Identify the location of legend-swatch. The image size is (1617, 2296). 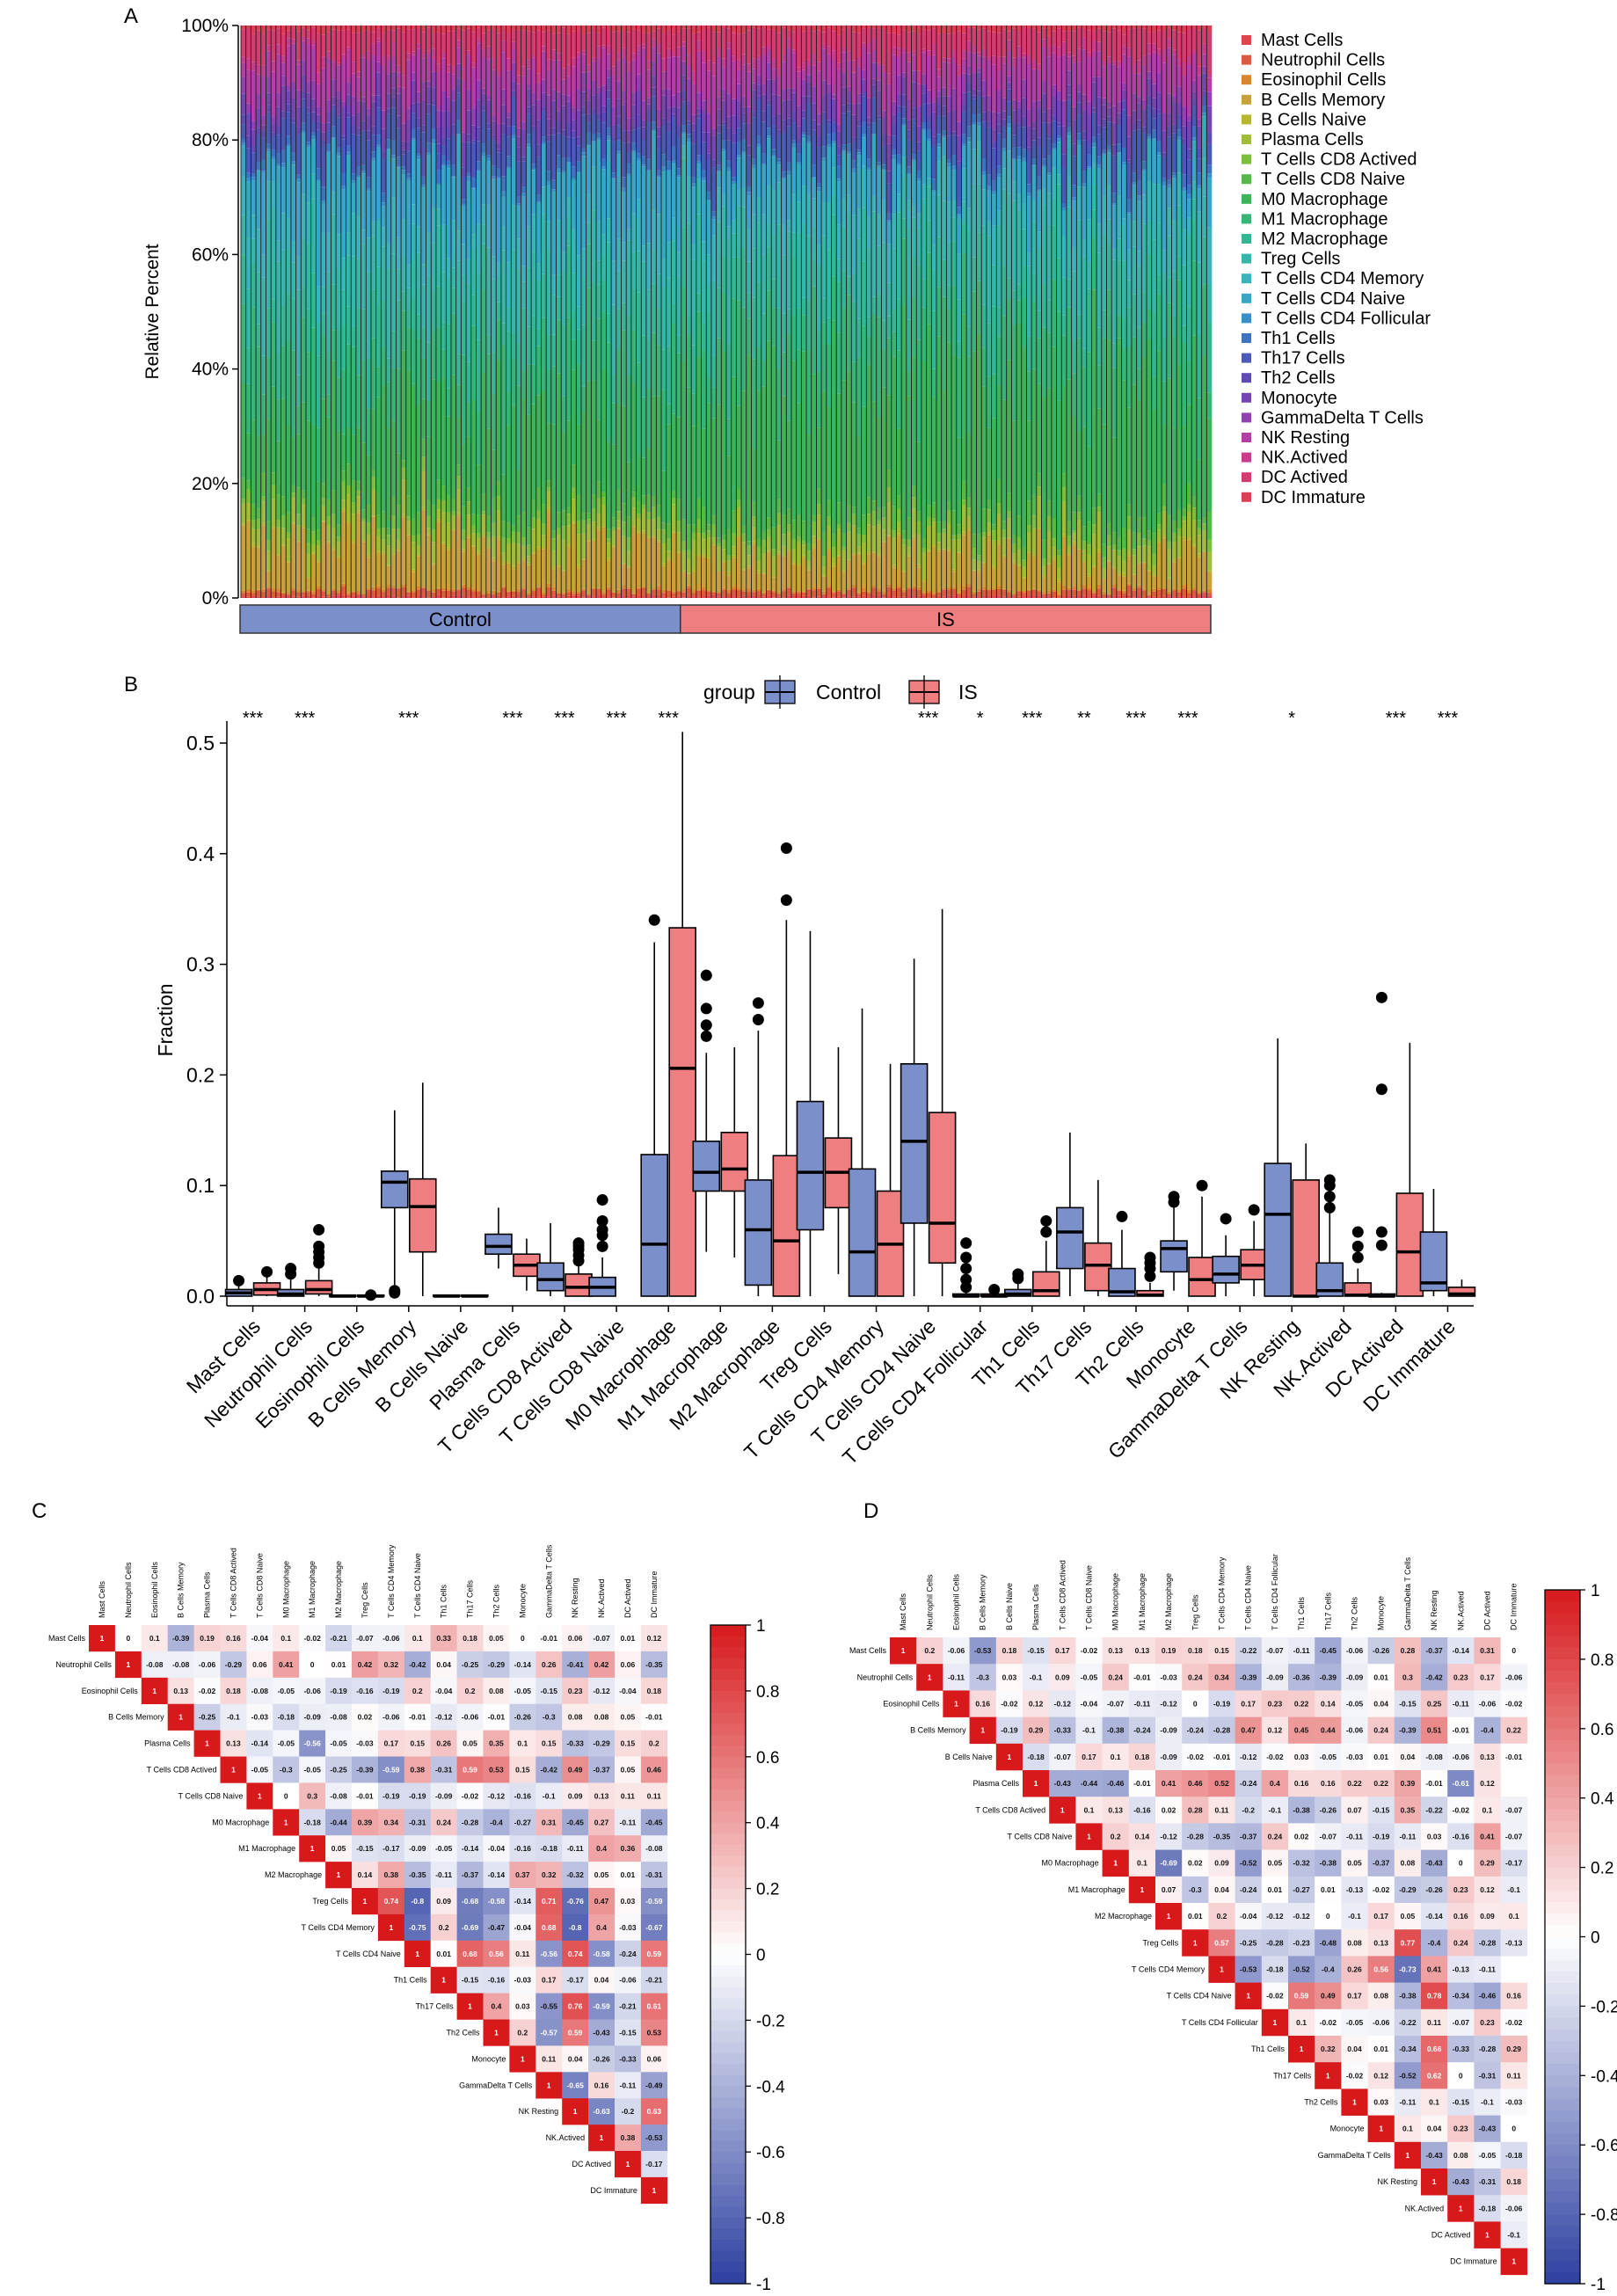
(1246, 298).